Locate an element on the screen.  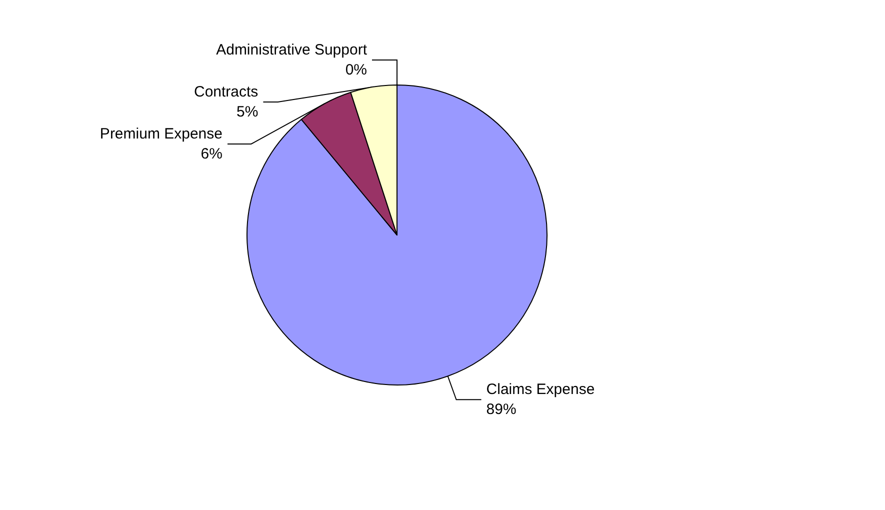
data-label: 6% is located at coordinates (211, 154).